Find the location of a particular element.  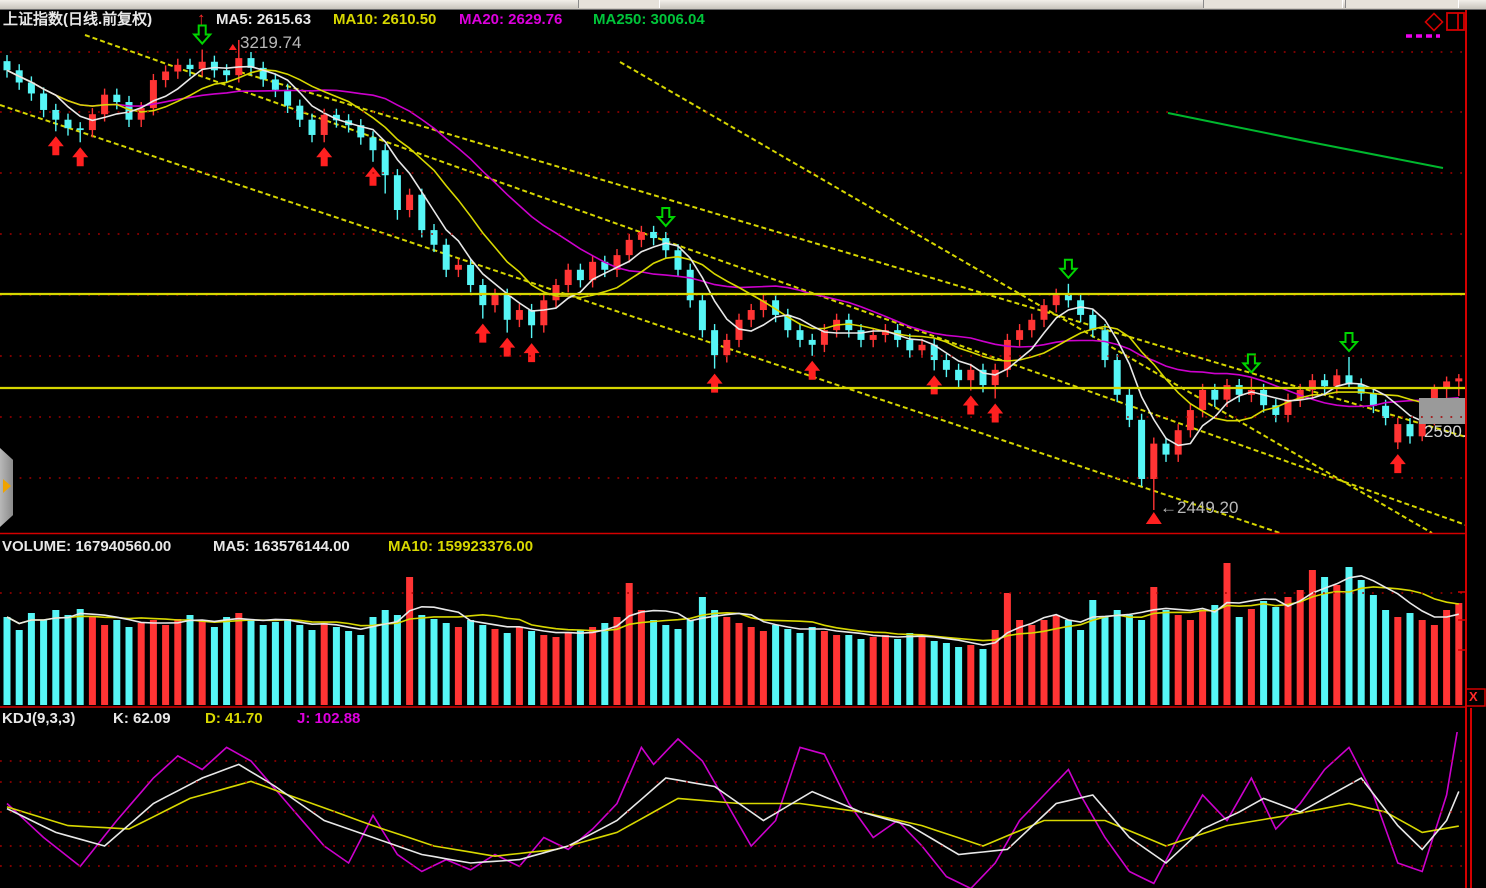

close-indicator-button: X is located at coordinates (1473, 696).